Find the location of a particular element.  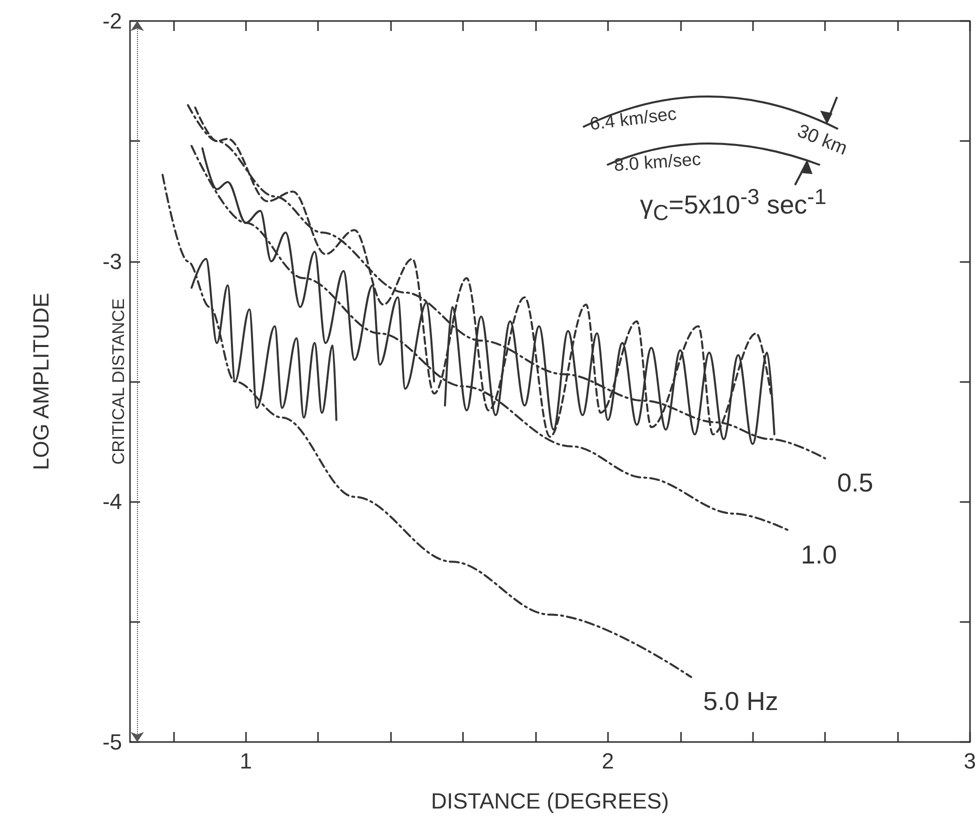

annotation: 30 km is located at coordinates (822, 140).